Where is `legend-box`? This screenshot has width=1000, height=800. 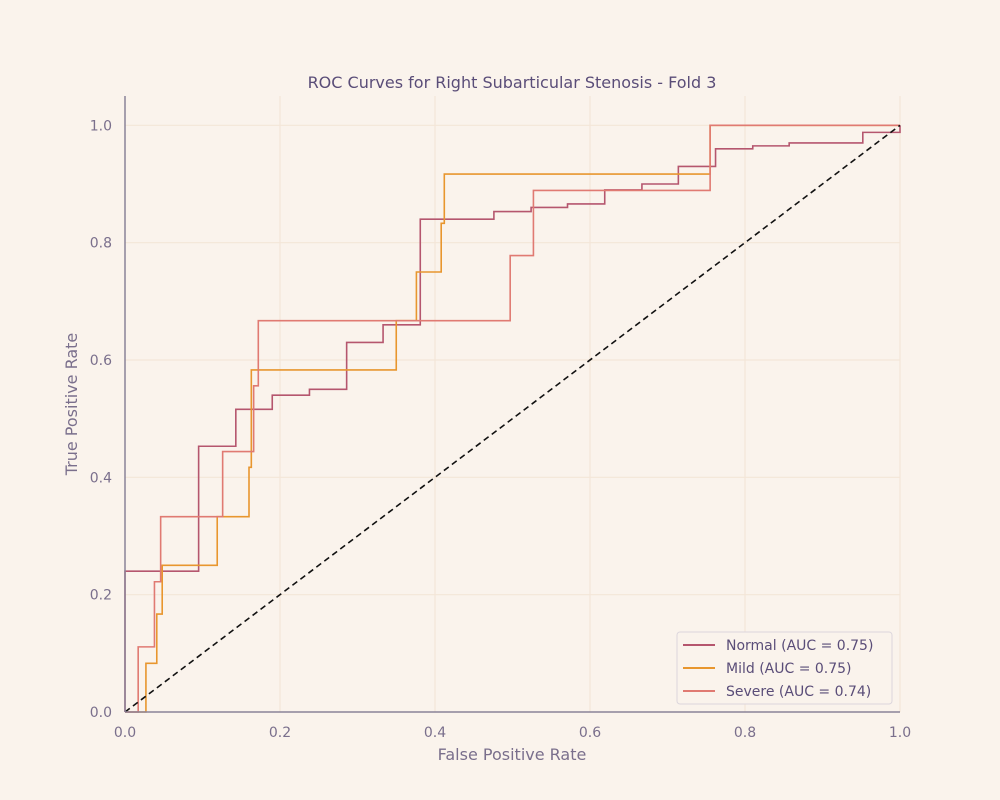 legend-box is located at coordinates (784, 668).